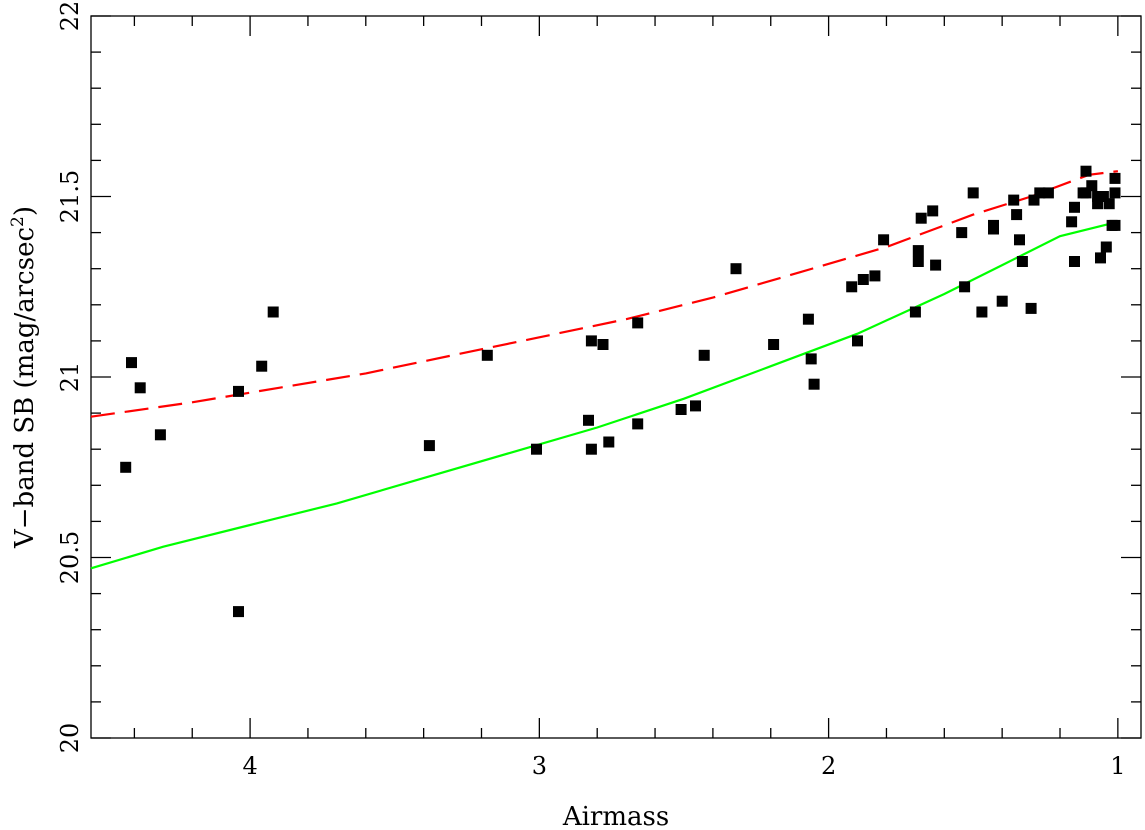  Describe the element at coordinates (70, 738) in the screenshot. I see `y-tick-label: 20` at that location.